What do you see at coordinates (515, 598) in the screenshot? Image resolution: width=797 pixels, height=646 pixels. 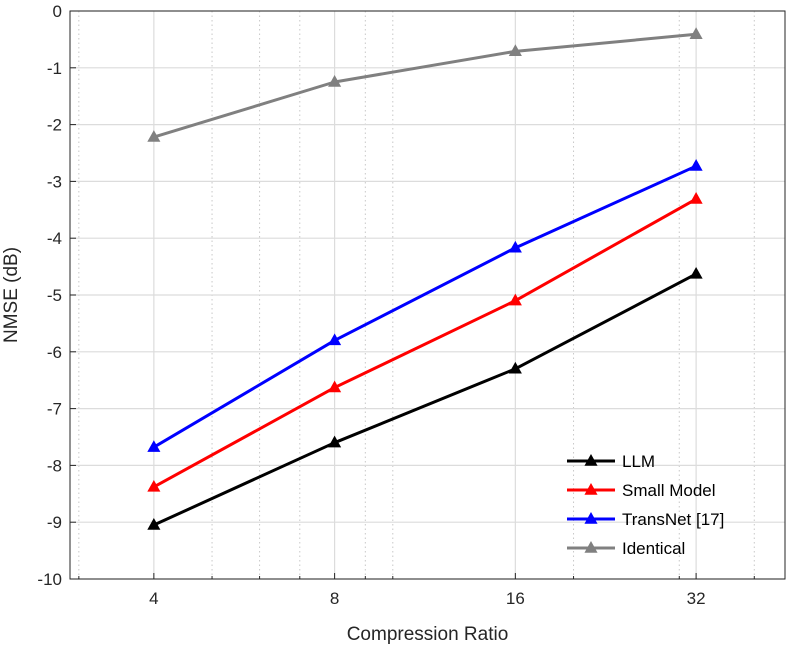 I see `x-tick-label: 16` at bounding box center [515, 598].